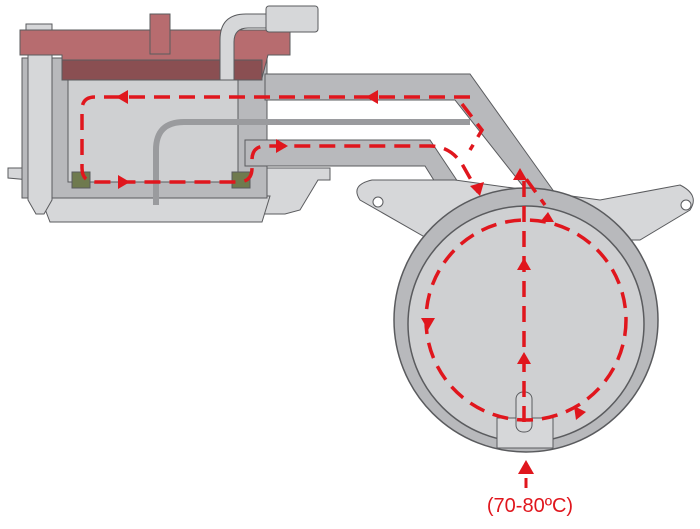  I want to click on ear-hole-left, so click(378, 202).